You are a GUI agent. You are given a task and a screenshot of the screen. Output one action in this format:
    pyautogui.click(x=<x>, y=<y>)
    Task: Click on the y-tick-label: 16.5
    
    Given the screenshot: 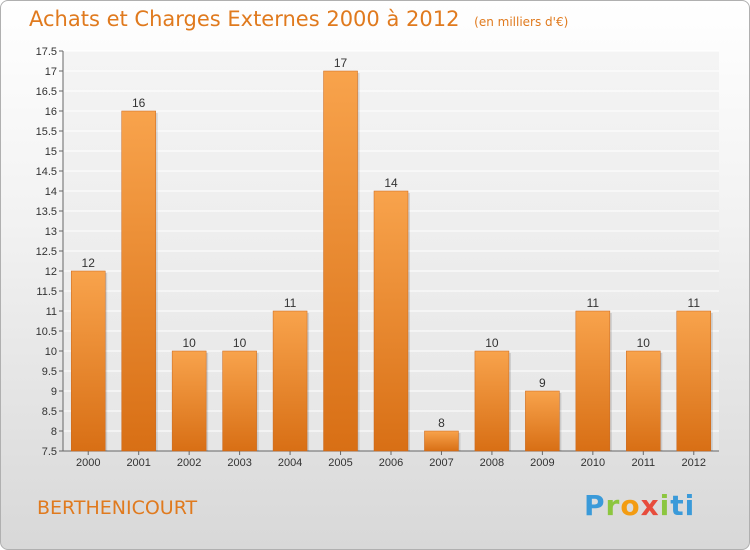 What is the action you would take?
    pyautogui.click(x=46, y=92)
    